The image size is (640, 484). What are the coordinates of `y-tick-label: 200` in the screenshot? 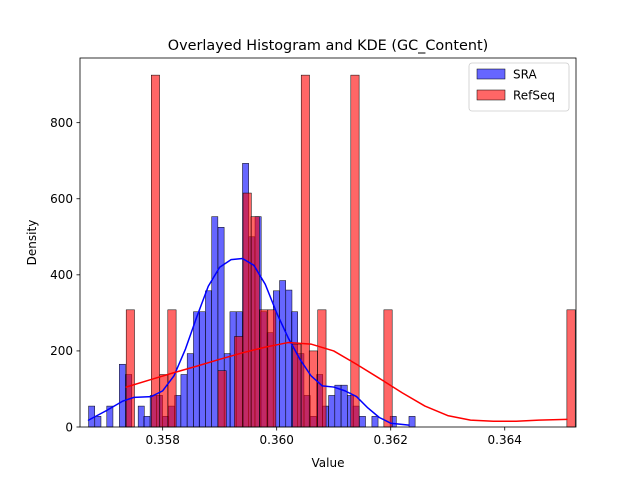 It's located at (61, 351).